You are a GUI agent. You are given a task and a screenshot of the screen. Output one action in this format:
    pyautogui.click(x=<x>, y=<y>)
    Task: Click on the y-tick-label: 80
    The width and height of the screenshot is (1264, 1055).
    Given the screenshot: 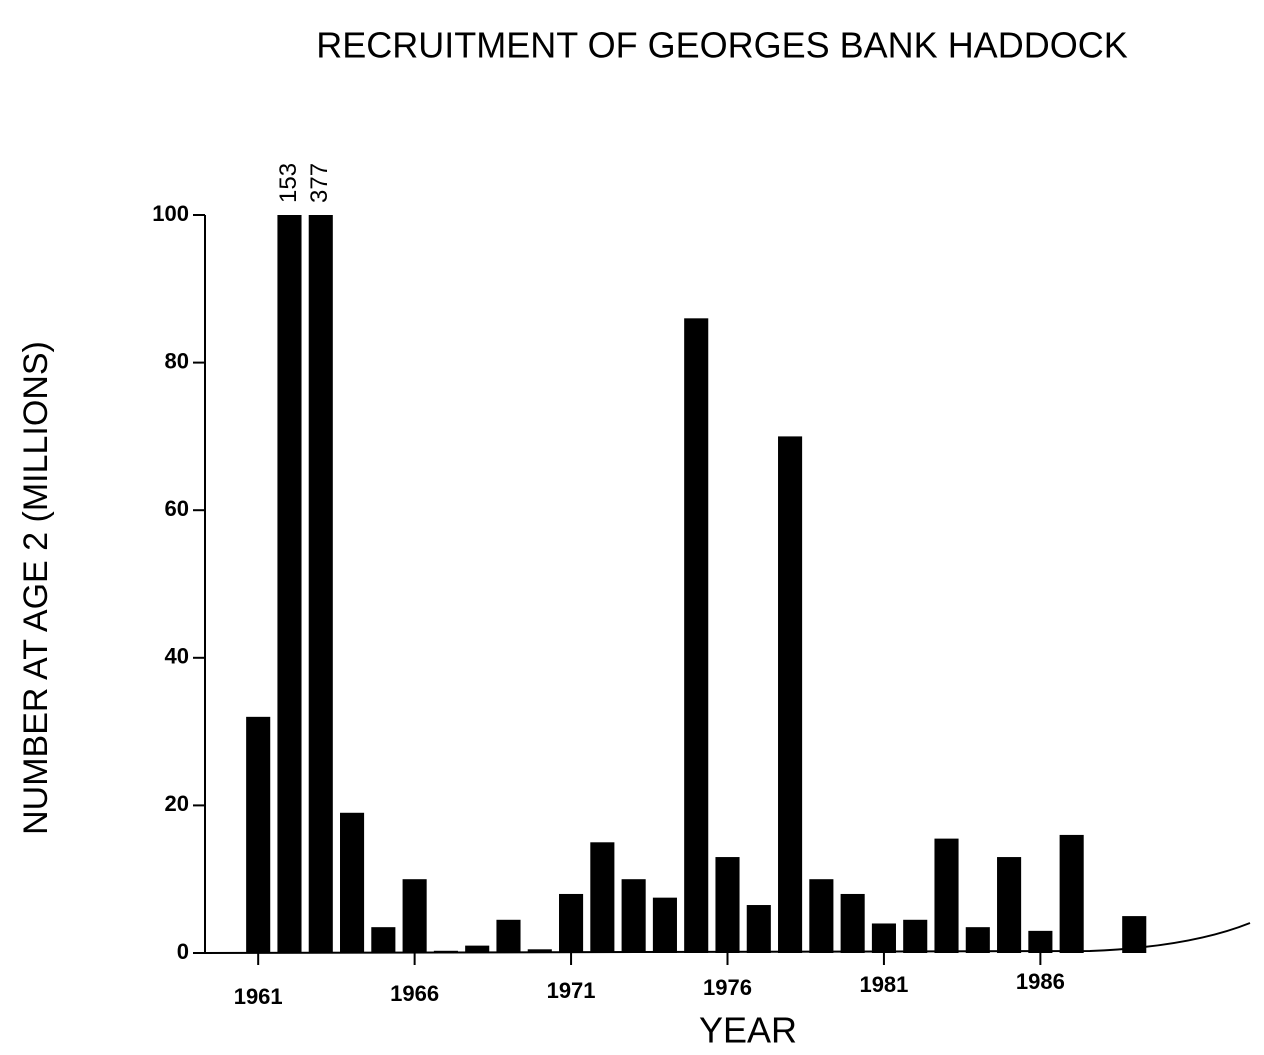 What is the action you would take?
    pyautogui.click(x=177, y=360)
    